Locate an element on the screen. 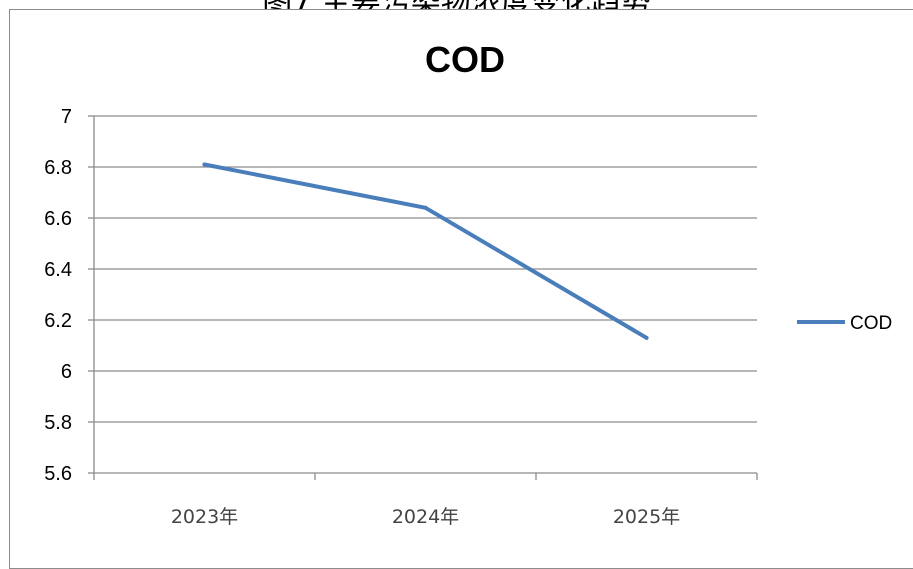  legend: COD is located at coordinates (844, 323).